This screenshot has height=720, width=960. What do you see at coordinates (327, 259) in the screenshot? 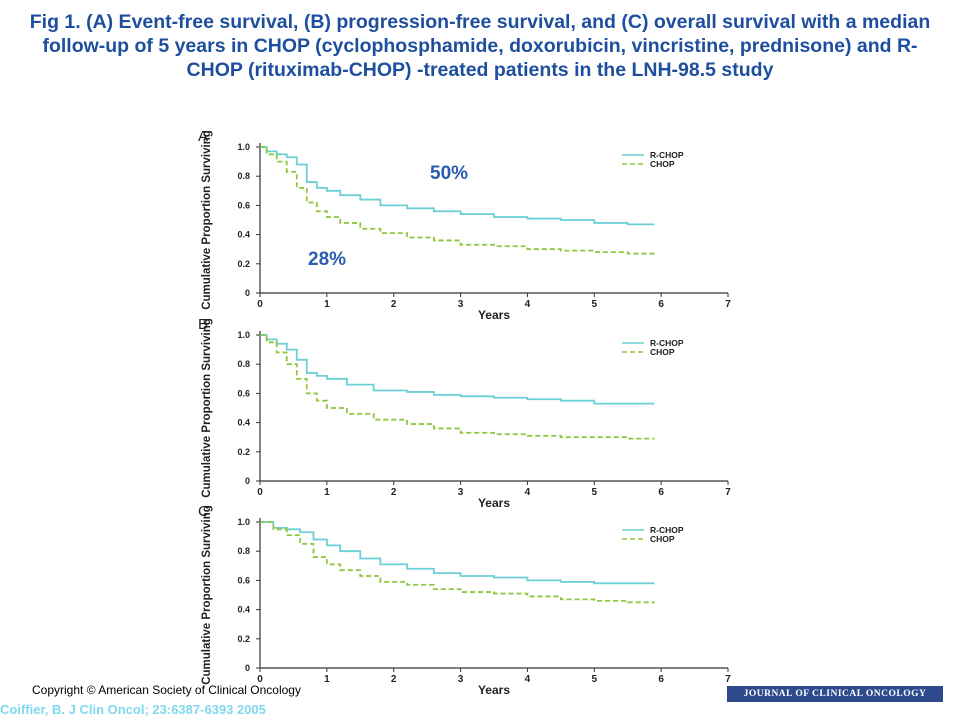
I see `chop-percentage-annotation: 28%` at bounding box center [327, 259].